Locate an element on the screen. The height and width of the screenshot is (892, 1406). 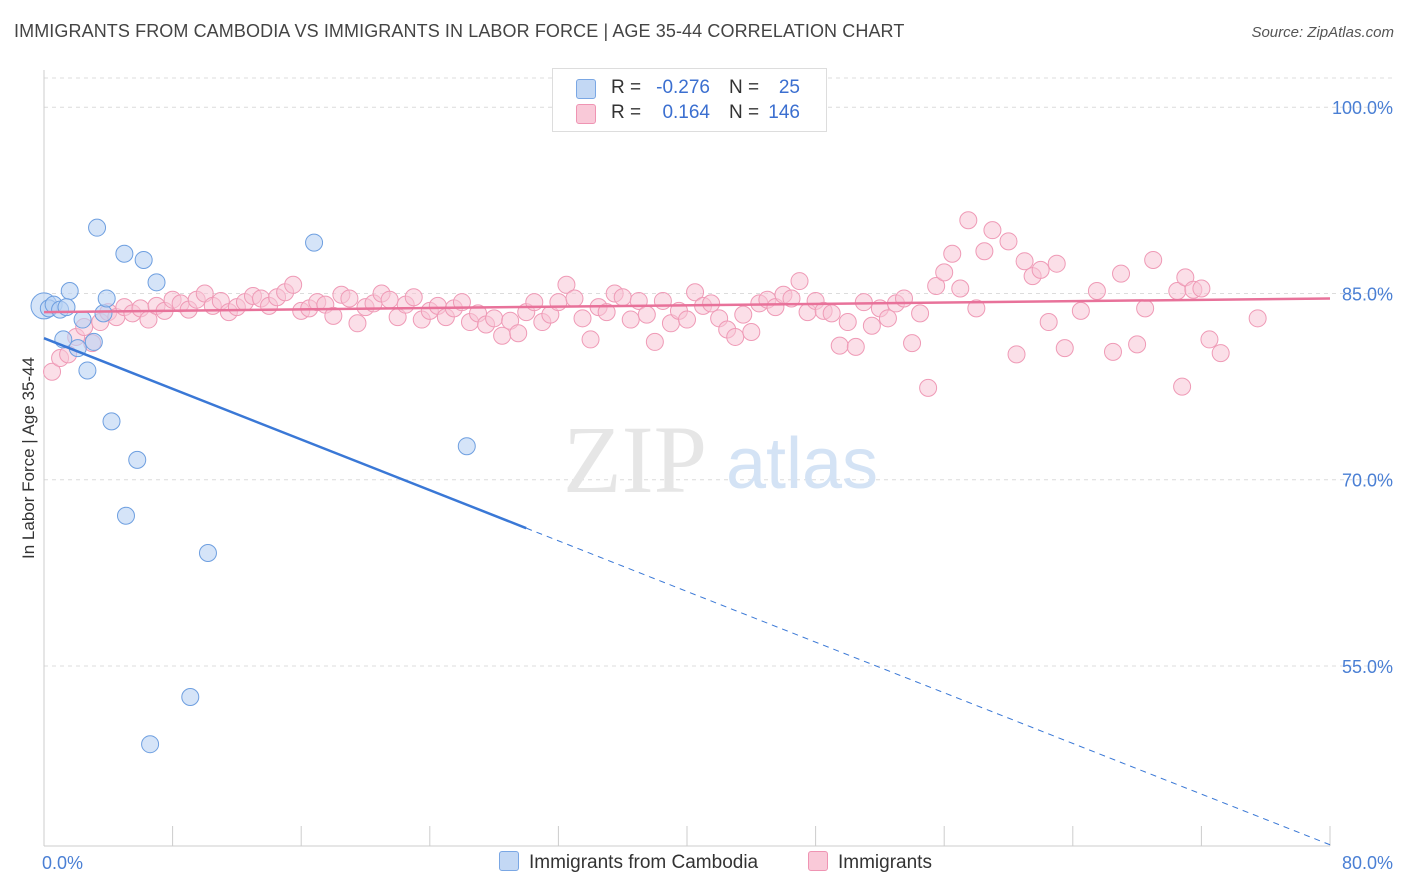
bottom-legend-immigrants: Immigrants is located at coordinates (870, 862).